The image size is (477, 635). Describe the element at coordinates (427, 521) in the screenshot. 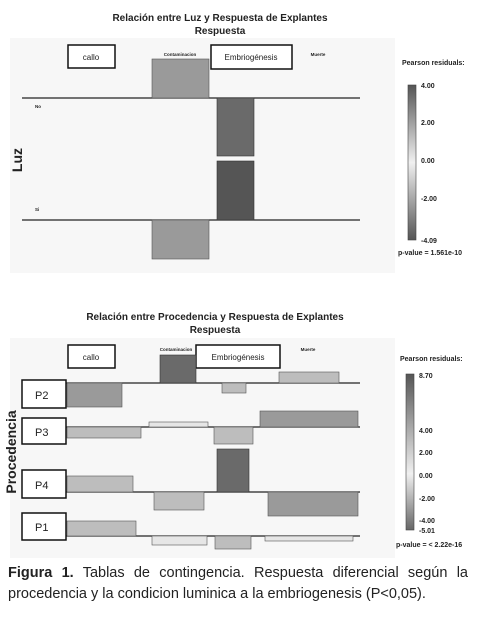

I see `legend-tick-label: -4.00` at that location.